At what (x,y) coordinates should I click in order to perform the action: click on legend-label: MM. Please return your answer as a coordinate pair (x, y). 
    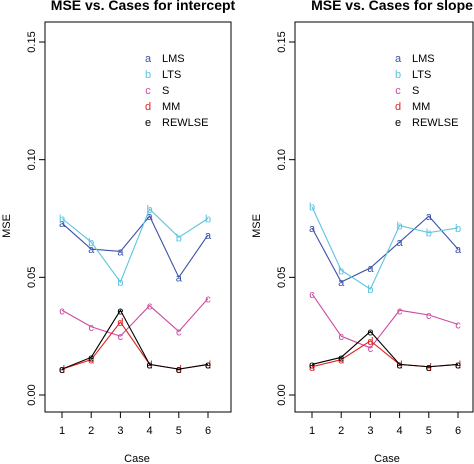
    Looking at the image, I should click on (171, 107).